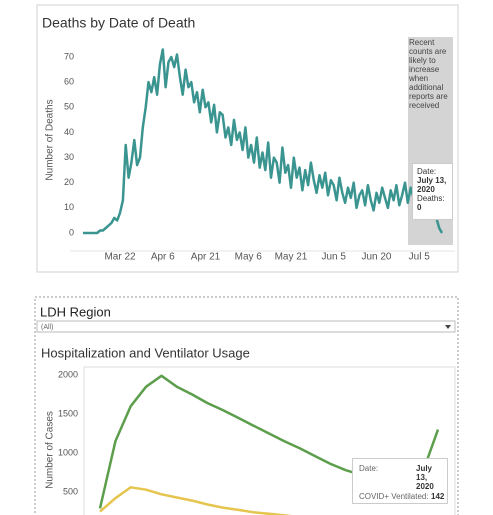  Describe the element at coordinates (431, 198) in the screenshot. I see `tooltip-label: Deaths:` at that location.